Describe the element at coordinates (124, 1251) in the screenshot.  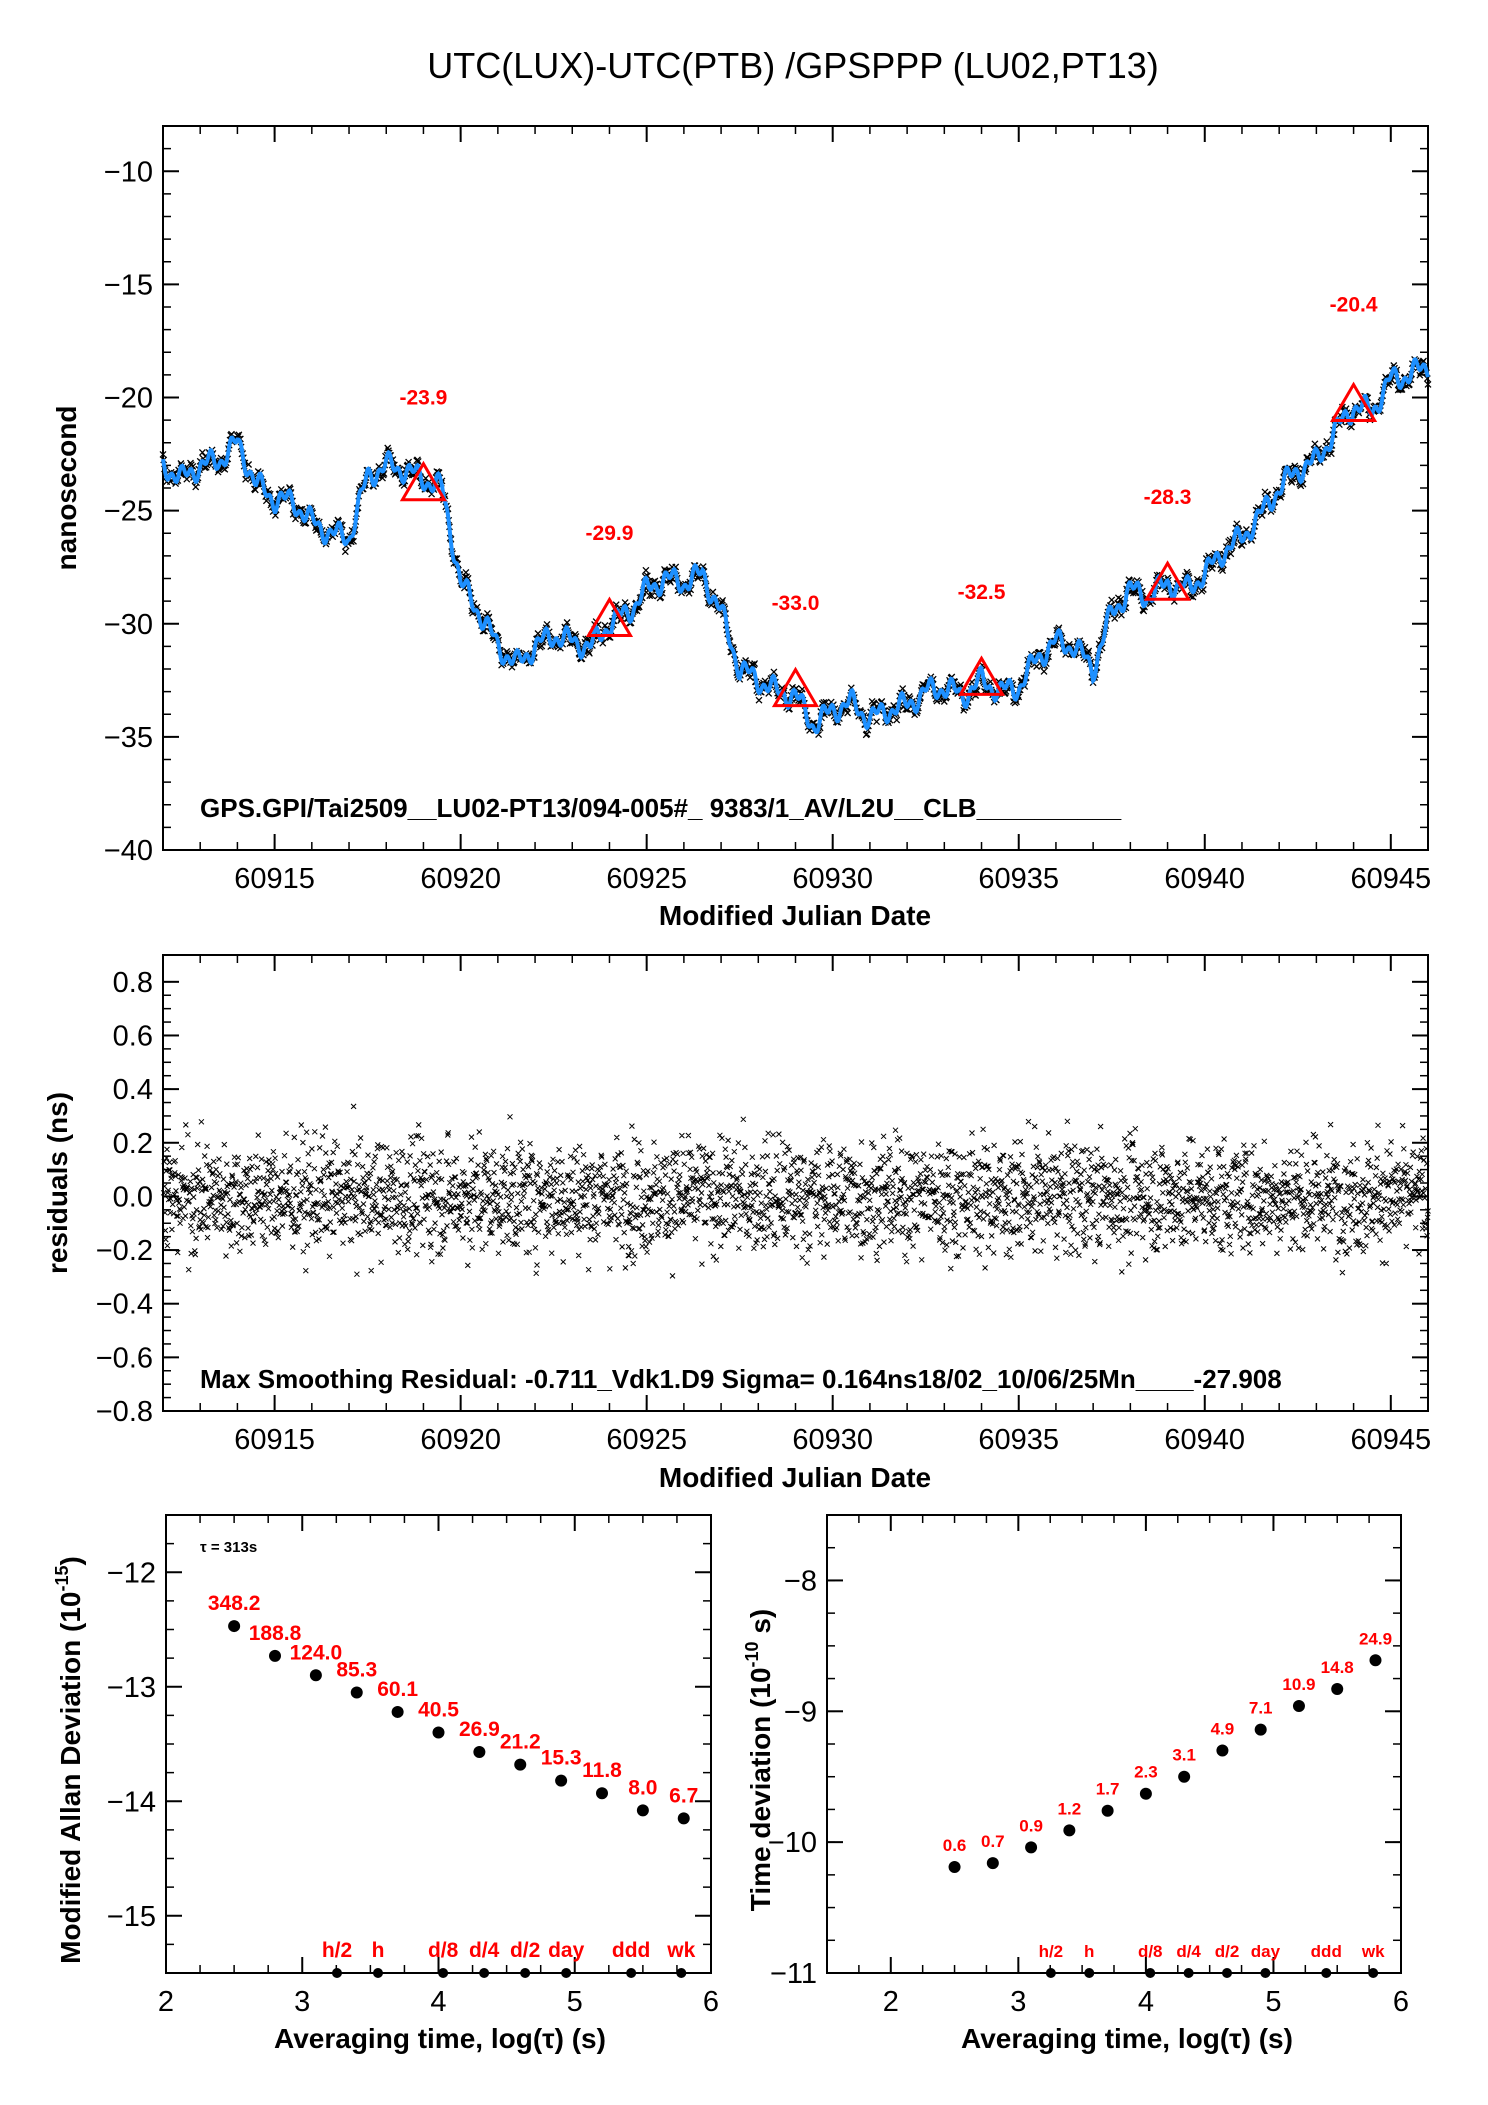
I see `y-tick-label: −0.2` at that location.